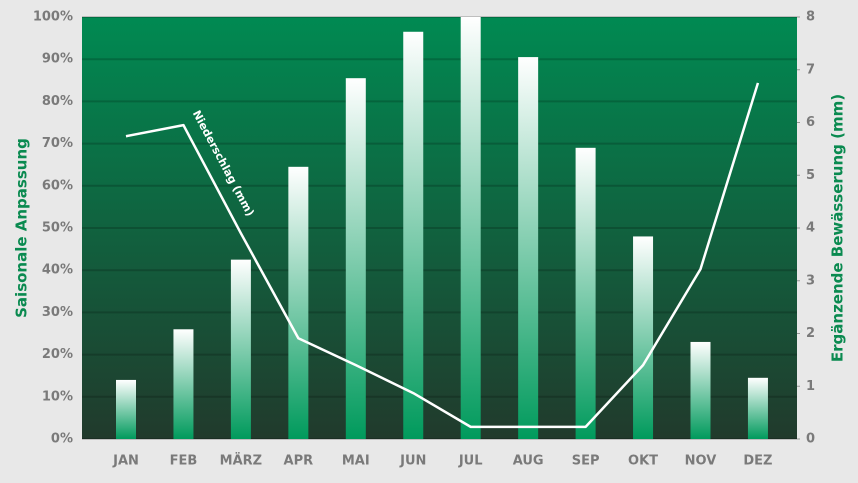 The width and height of the screenshot is (858, 483). Describe the element at coordinates (701, 461) in the screenshot. I see `x-tick-label: NOV` at that location.